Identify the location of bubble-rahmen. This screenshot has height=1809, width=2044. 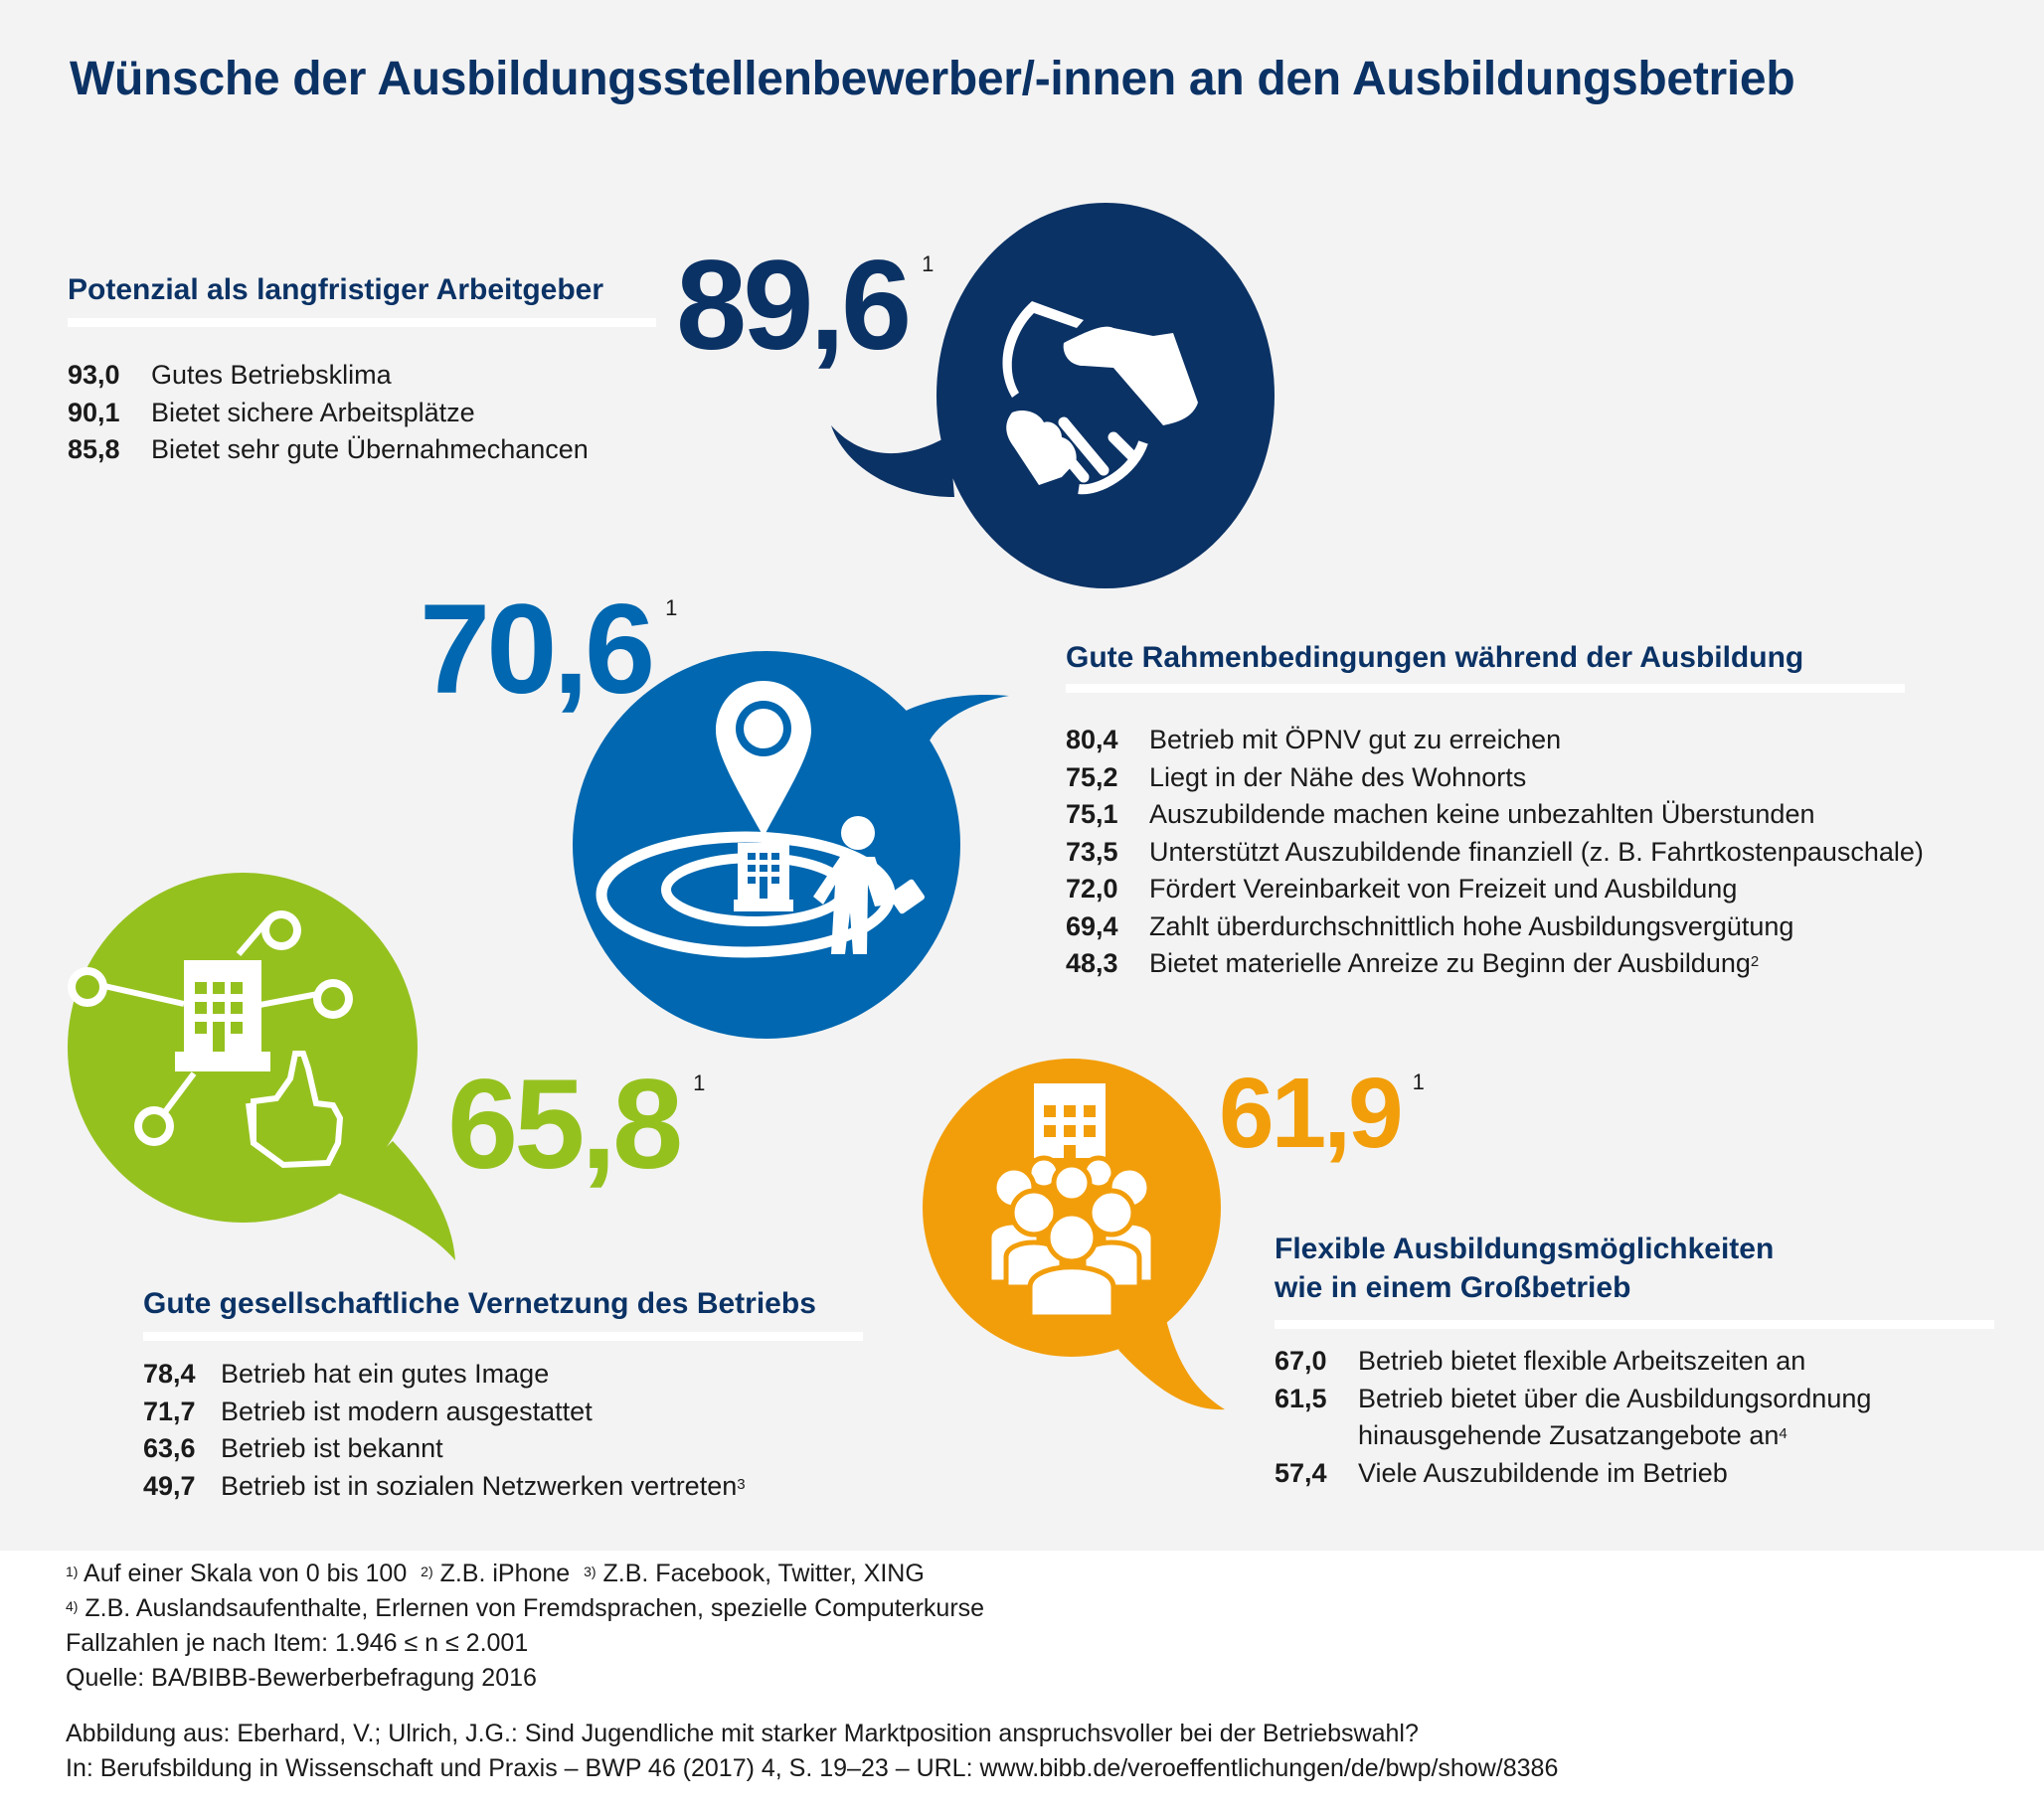
(791, 845).